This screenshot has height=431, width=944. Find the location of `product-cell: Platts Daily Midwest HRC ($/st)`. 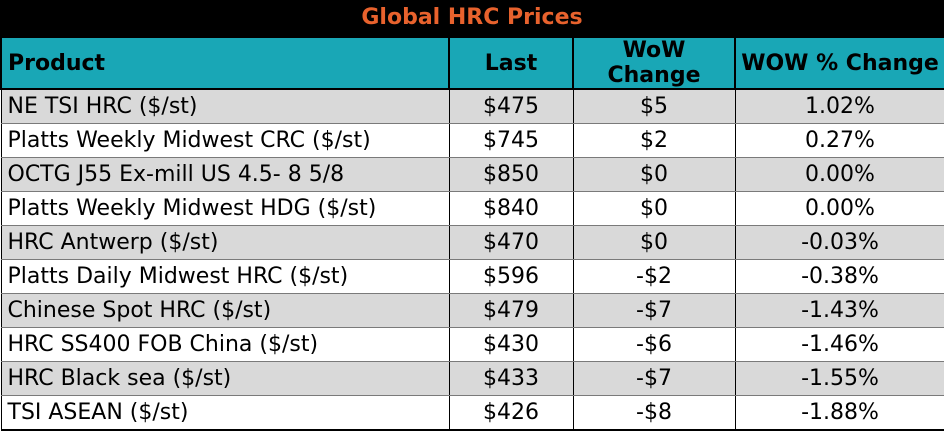

product-cell: Platts Daily Midwest HRC ($/st) is located at coordinates (225, 276).